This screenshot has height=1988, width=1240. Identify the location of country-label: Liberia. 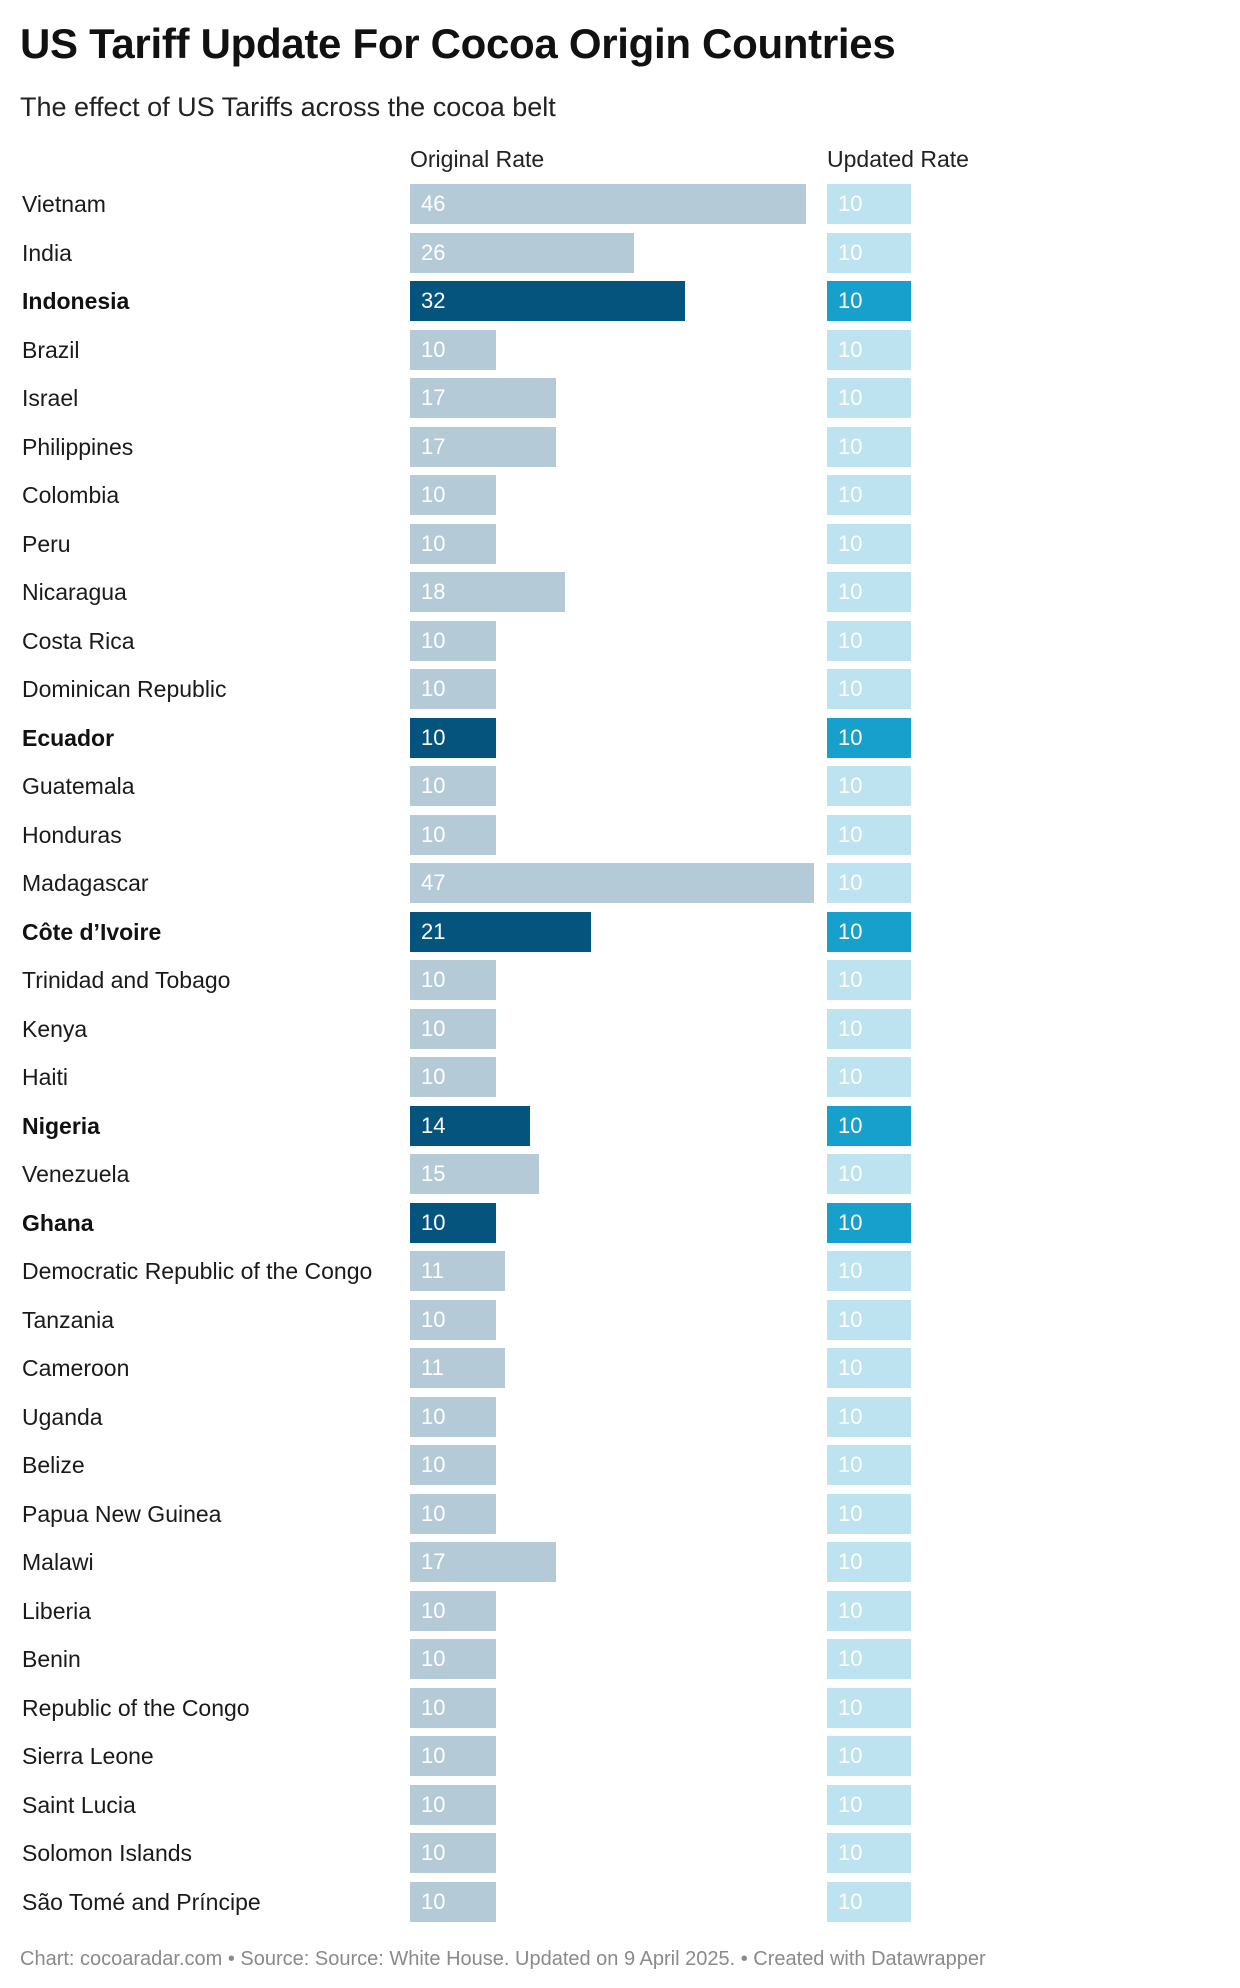
(57, 1610).